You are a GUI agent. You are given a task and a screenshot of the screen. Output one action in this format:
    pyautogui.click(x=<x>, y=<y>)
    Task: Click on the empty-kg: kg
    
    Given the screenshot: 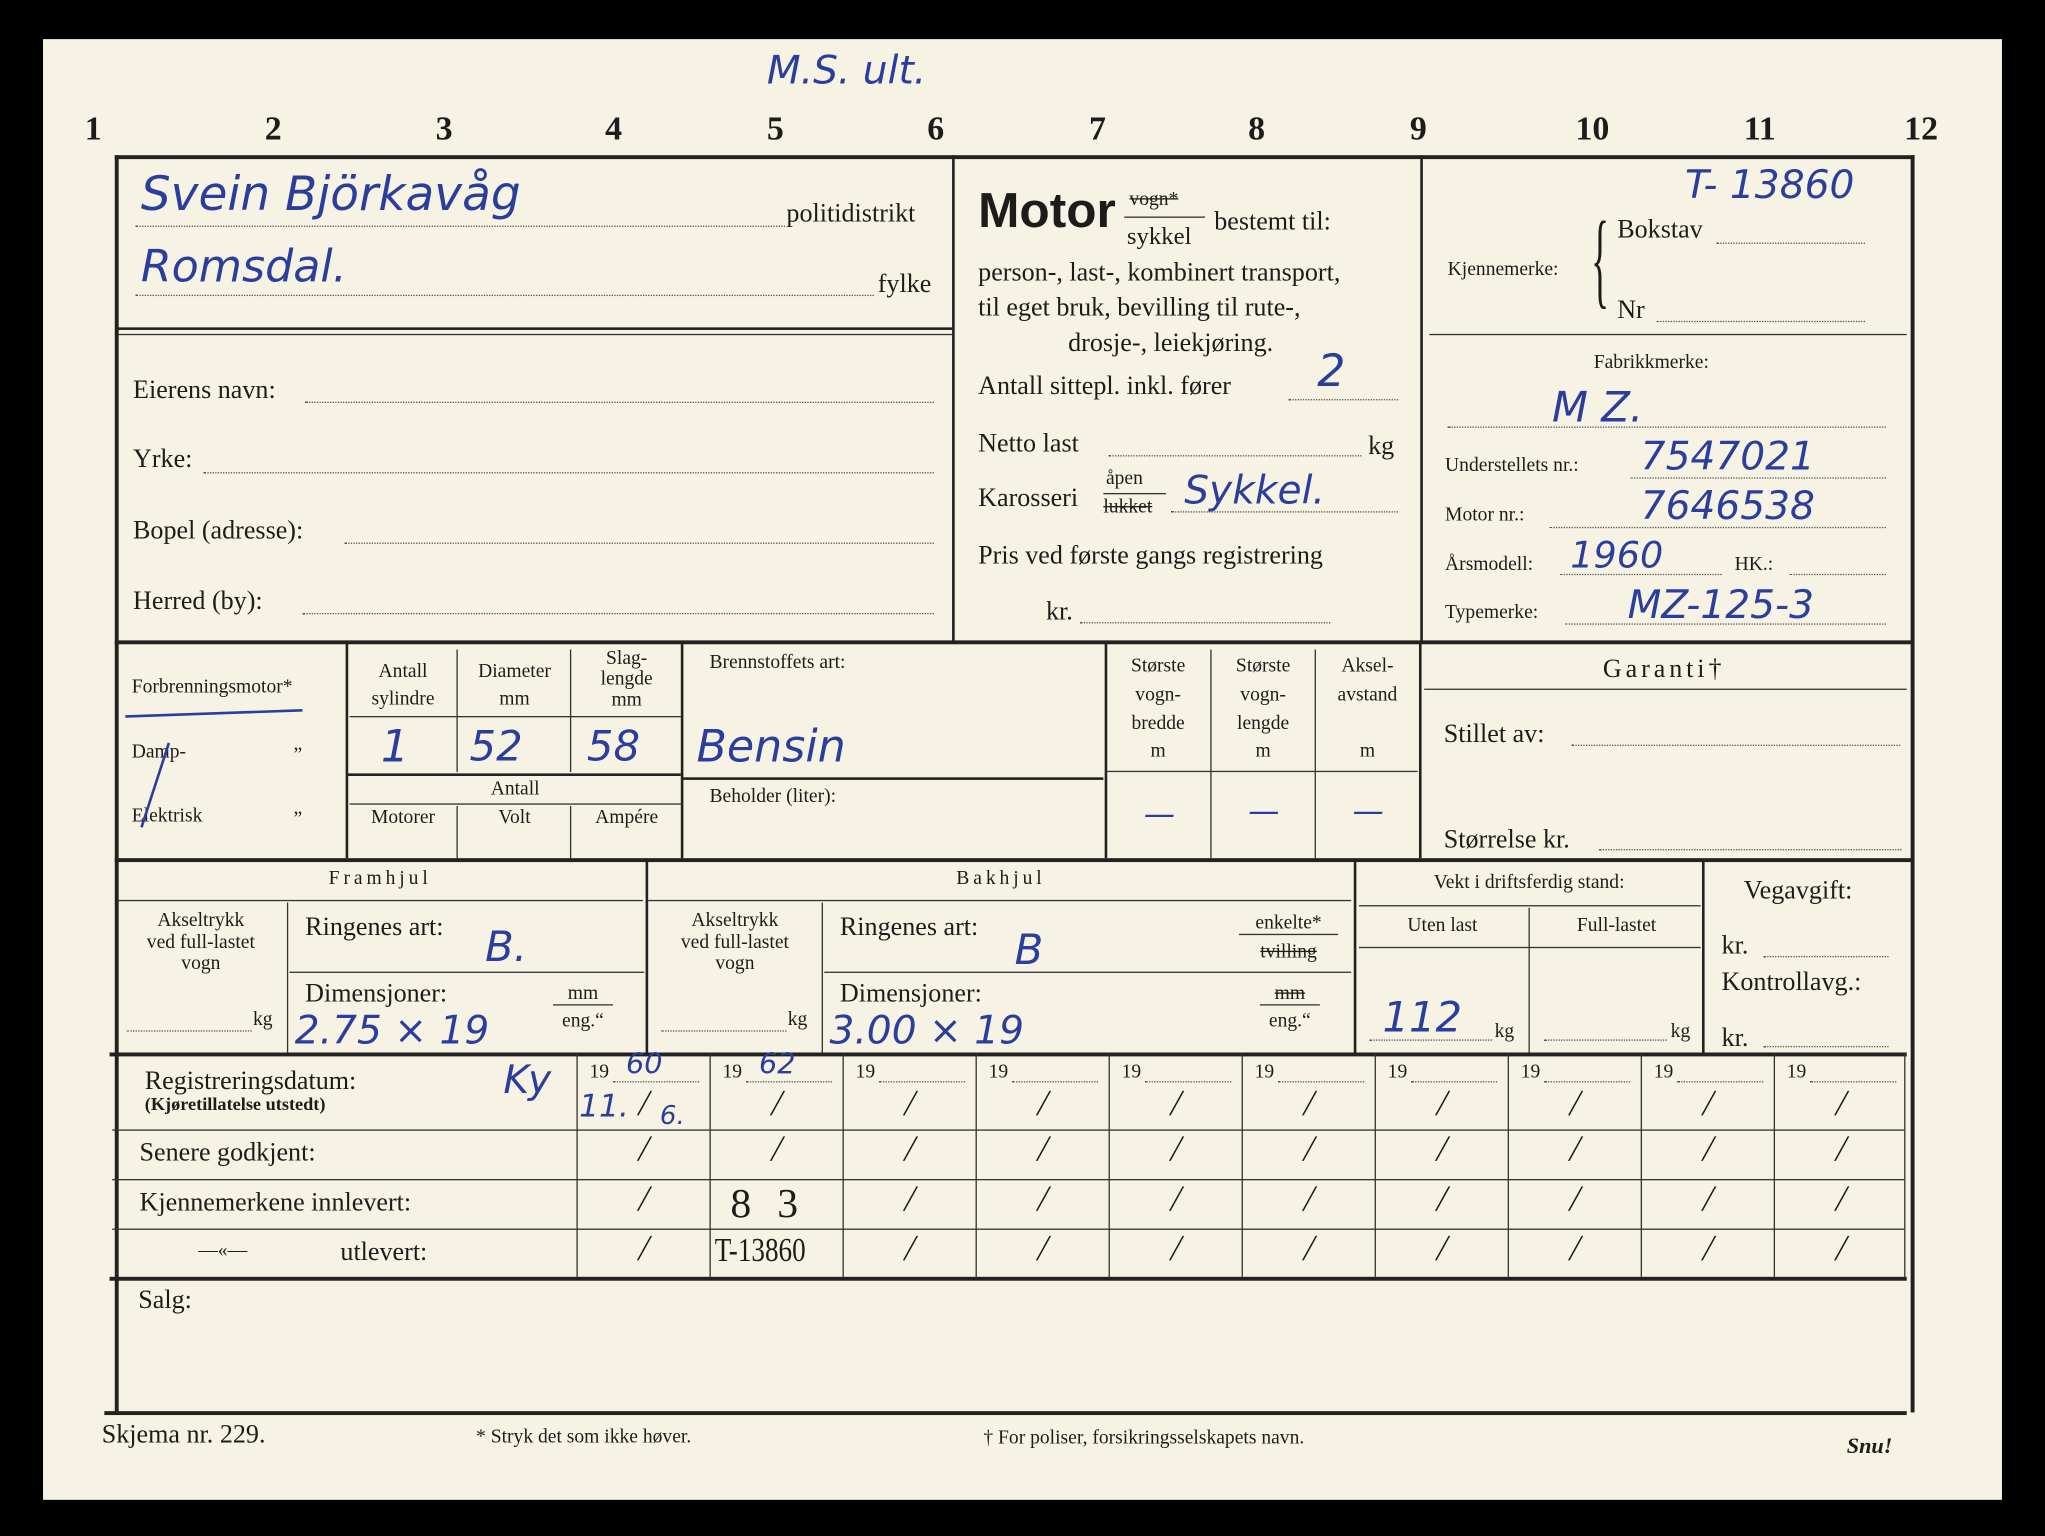 What is the action you would take?
    pyautogui.click(x=1504, y=1032)
    